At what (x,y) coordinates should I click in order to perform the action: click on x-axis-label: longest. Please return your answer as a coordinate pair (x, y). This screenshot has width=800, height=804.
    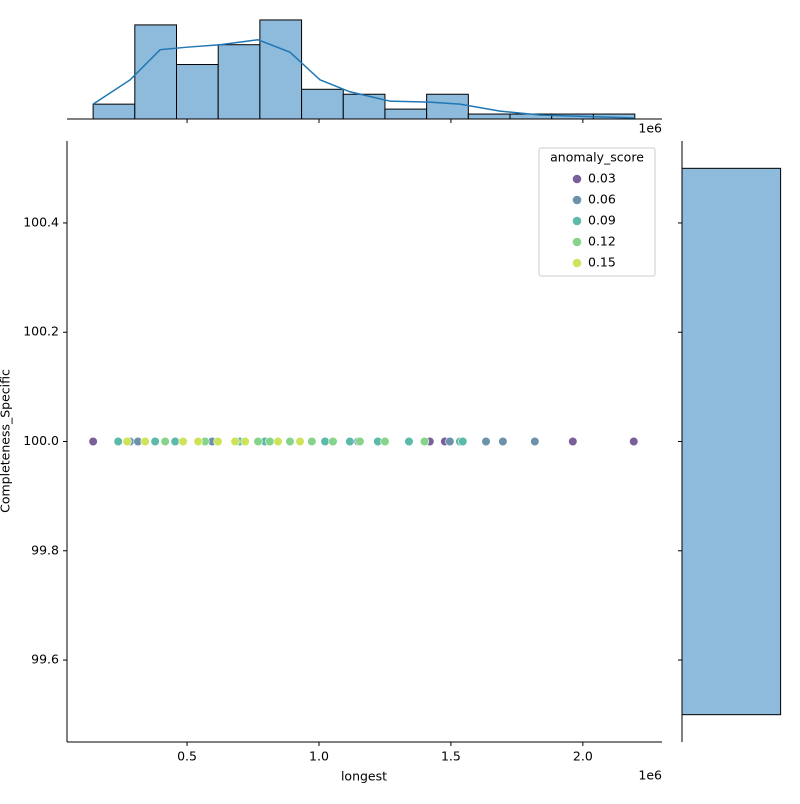
    Looking at the image, I should click on (364, 776).